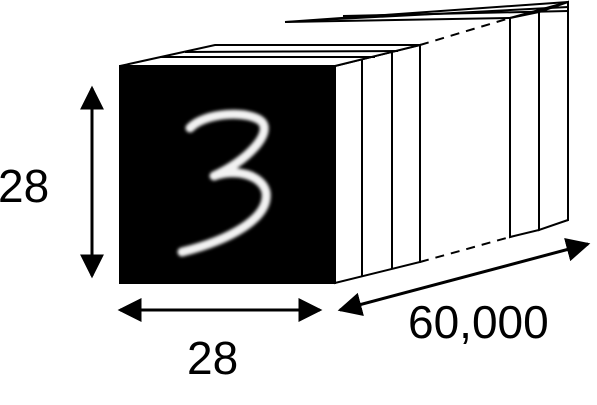 The height and width of the screenshot is (405, 597). I want to click on stack-continuation-dashes, so click(465, 140).